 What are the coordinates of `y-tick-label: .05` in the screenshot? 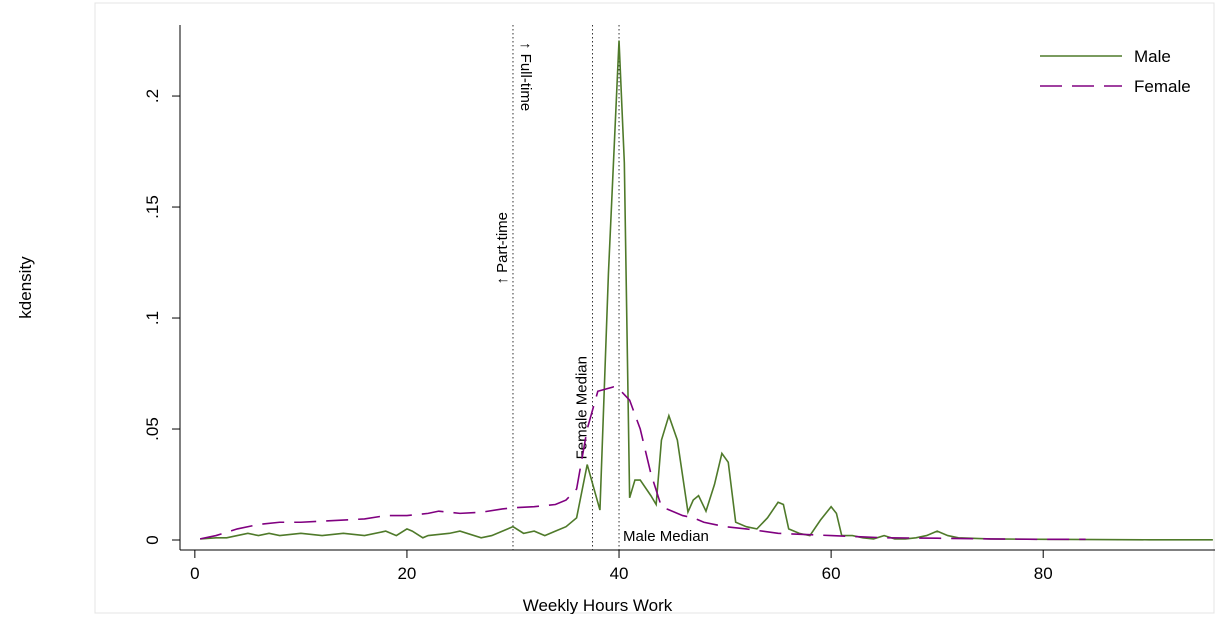 It's located at (152, 429).